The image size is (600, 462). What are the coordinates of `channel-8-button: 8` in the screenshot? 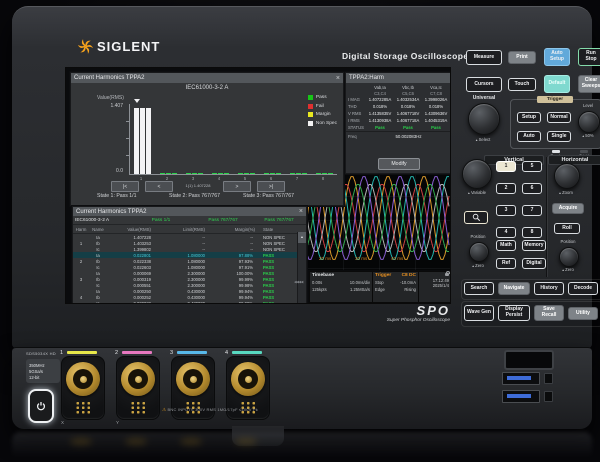 It's located at (532, 232).